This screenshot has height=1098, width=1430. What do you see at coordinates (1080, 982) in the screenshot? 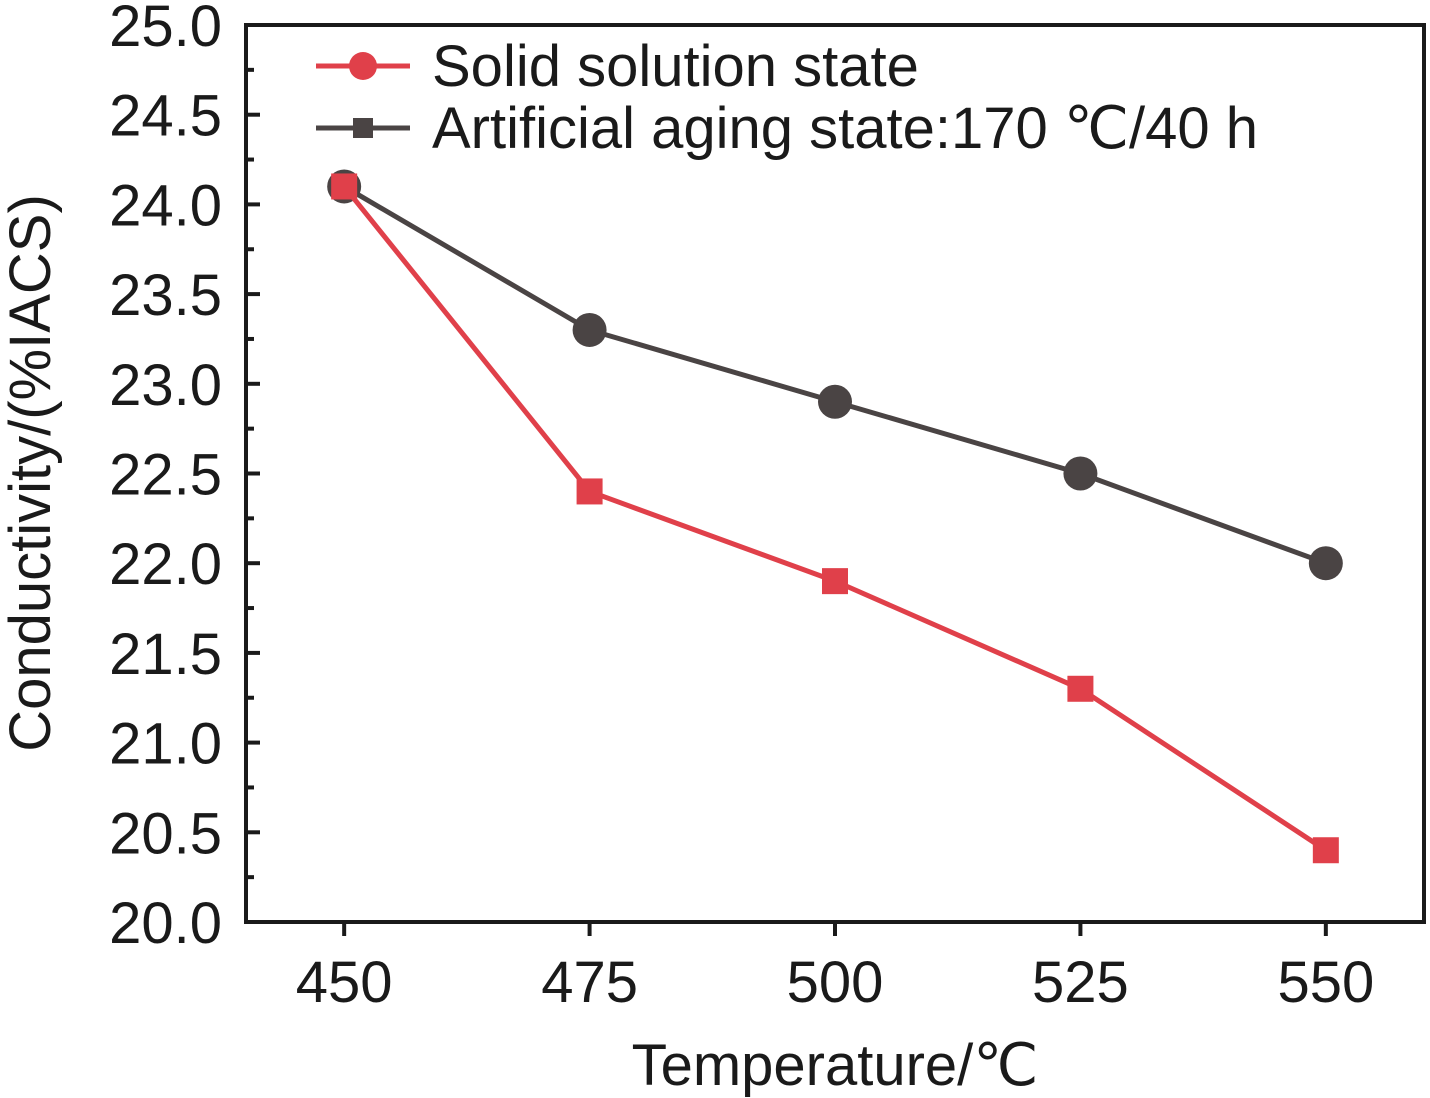
I see `x-tick-label: 525` at bounding box center [1080, 982].